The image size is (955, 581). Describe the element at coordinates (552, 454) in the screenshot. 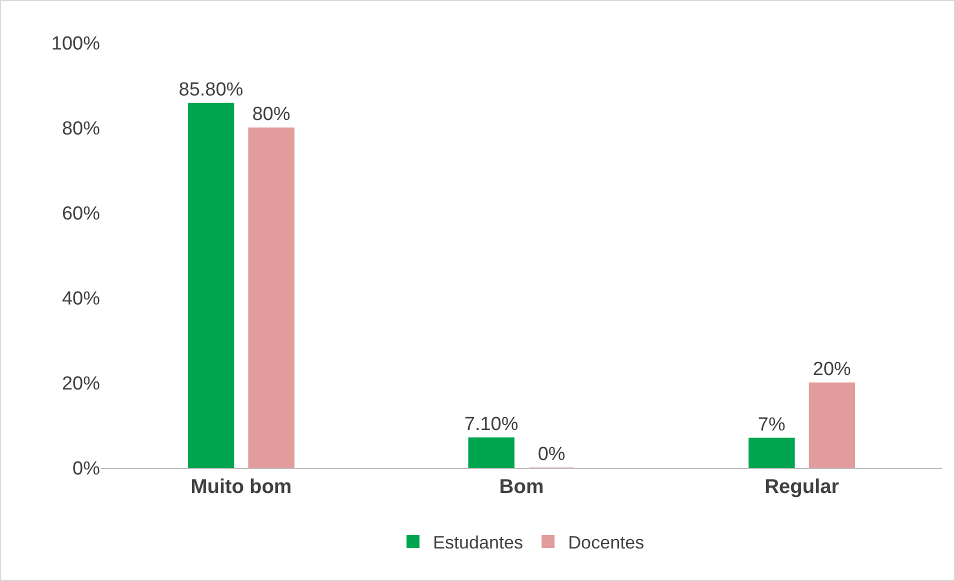

I see `data-label: 0%` at that location.